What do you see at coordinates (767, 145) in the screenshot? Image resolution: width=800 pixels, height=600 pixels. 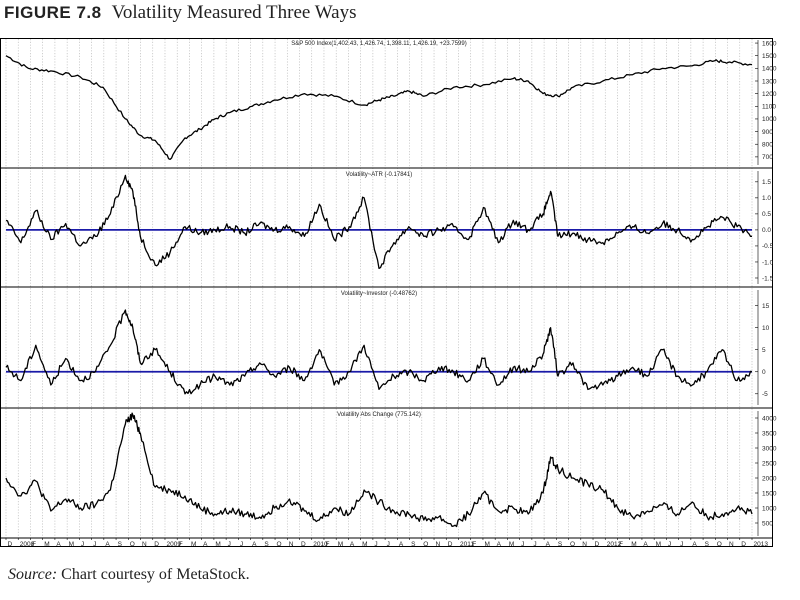 I see `y-tick-label: 800` at bounding box center [767, 145].